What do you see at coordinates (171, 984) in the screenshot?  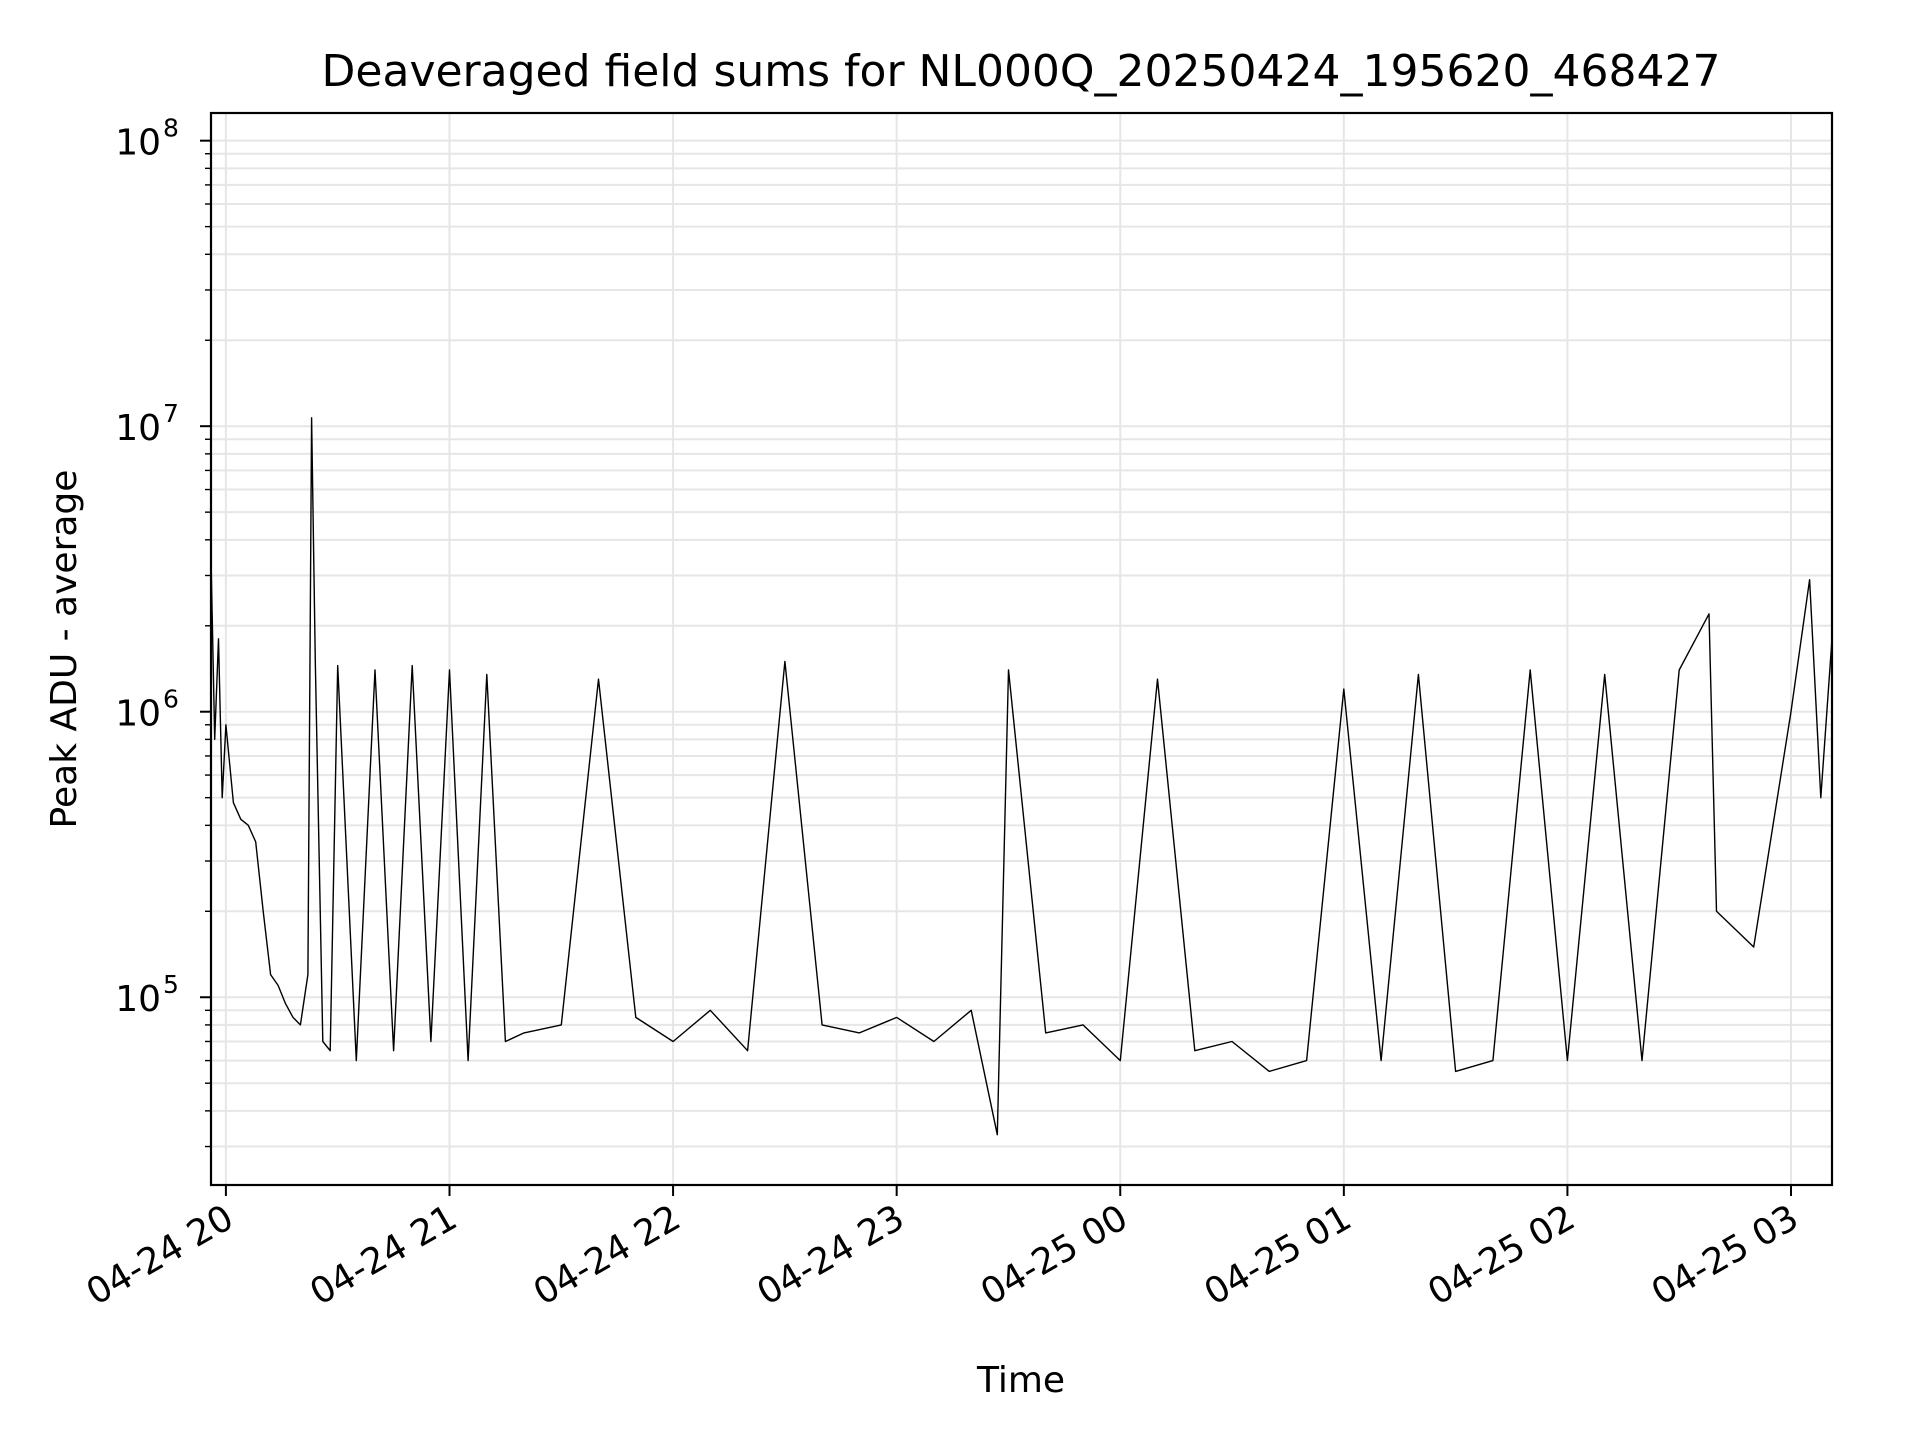 I see `y-tick-exponent: 5` at bounding box center [171, 984].